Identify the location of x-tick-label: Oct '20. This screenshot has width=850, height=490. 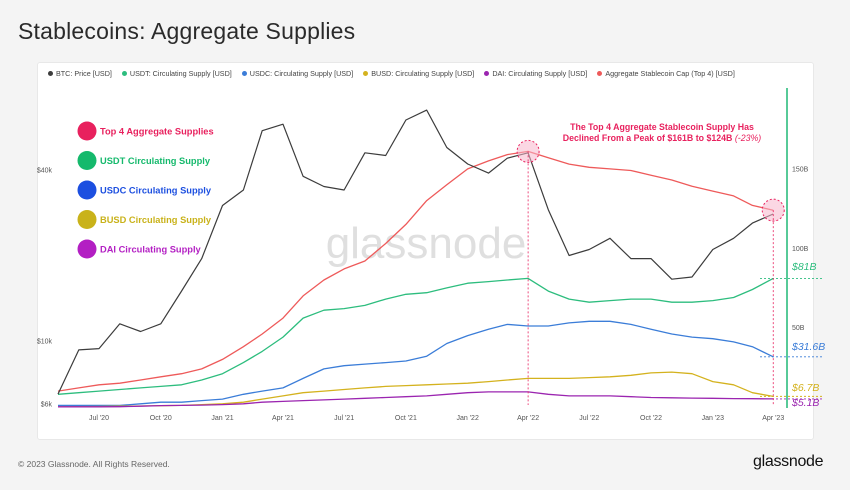
(161, 418).